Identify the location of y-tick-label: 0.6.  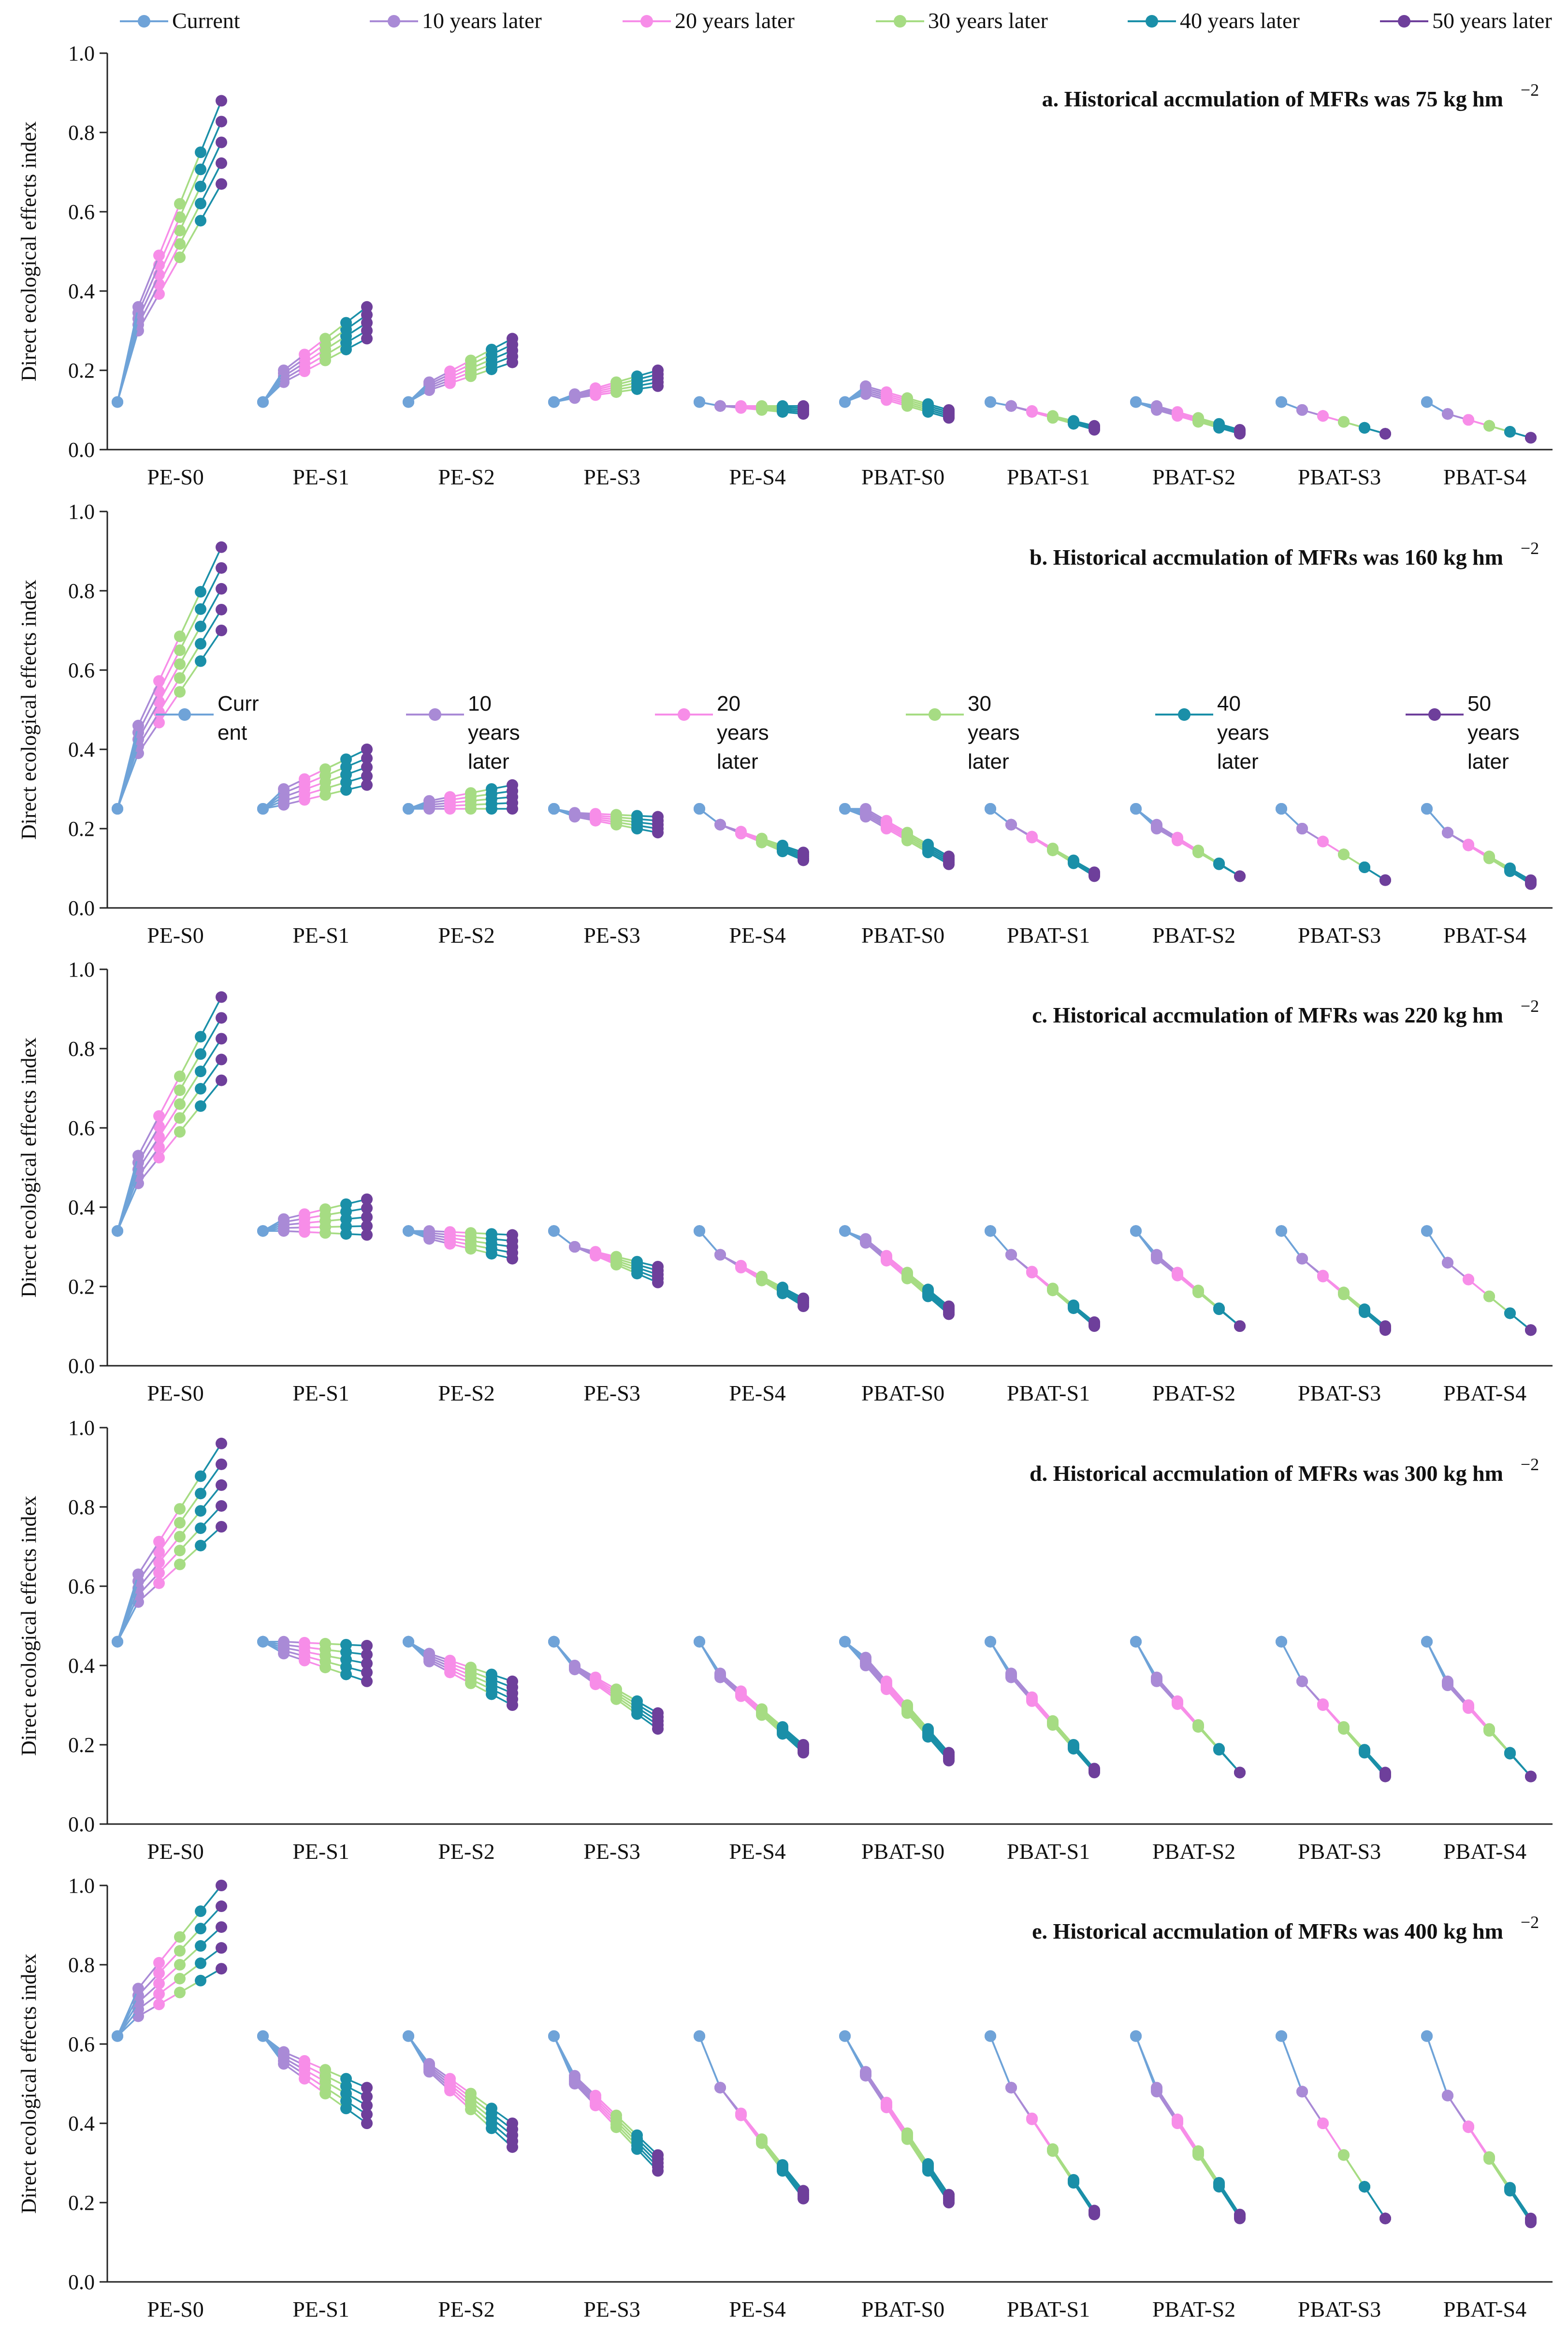
(81, 670).